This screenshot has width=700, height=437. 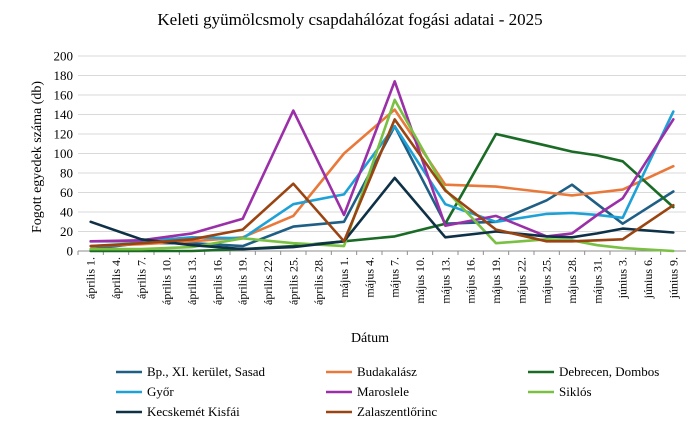 What do you see at coordinates (609, 371) in the screenshot?
I see `legend-label: Debrecen, Dombos` at bounding box center [609, 371].